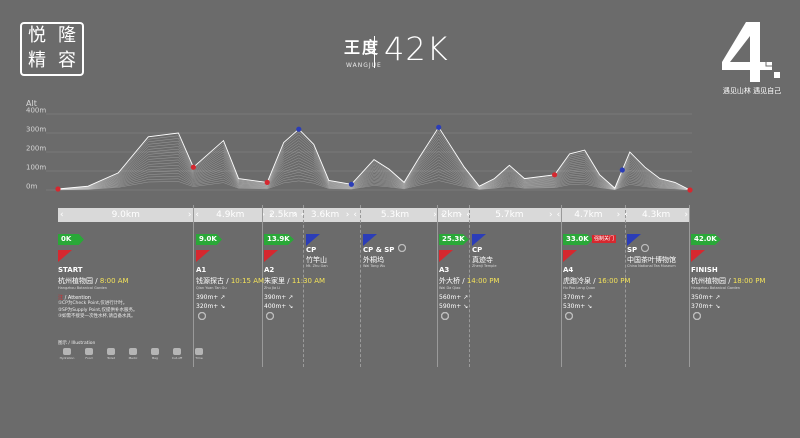  I want to click on legend-label: Hydration, so click(67, 358).